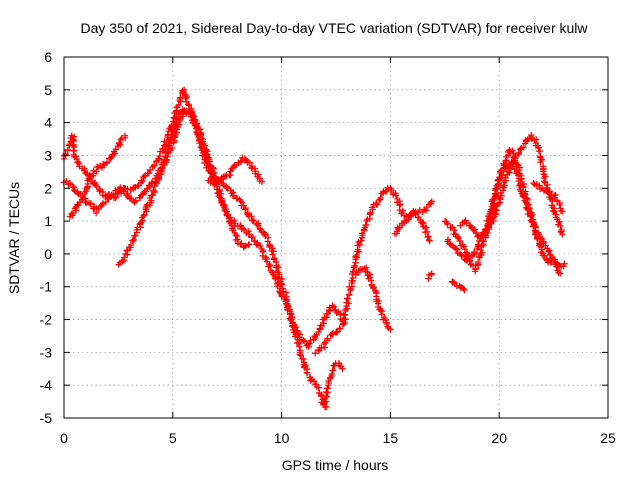  Describe the element at coordinates (48, 57) in the screenshot. I see `y-tick-label: 6` at that location.